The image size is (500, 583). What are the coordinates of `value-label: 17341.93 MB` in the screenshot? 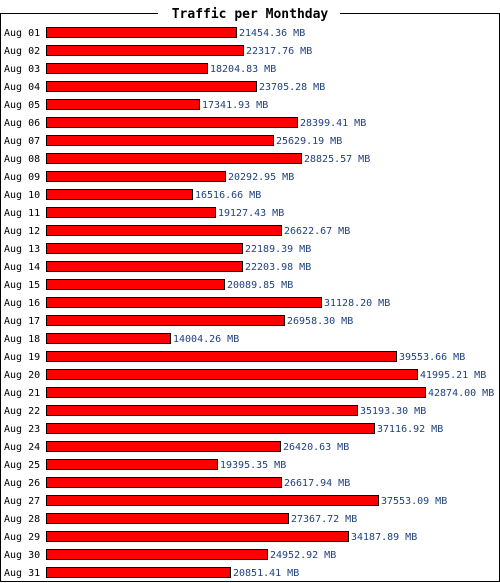 It's located at (235, 105).